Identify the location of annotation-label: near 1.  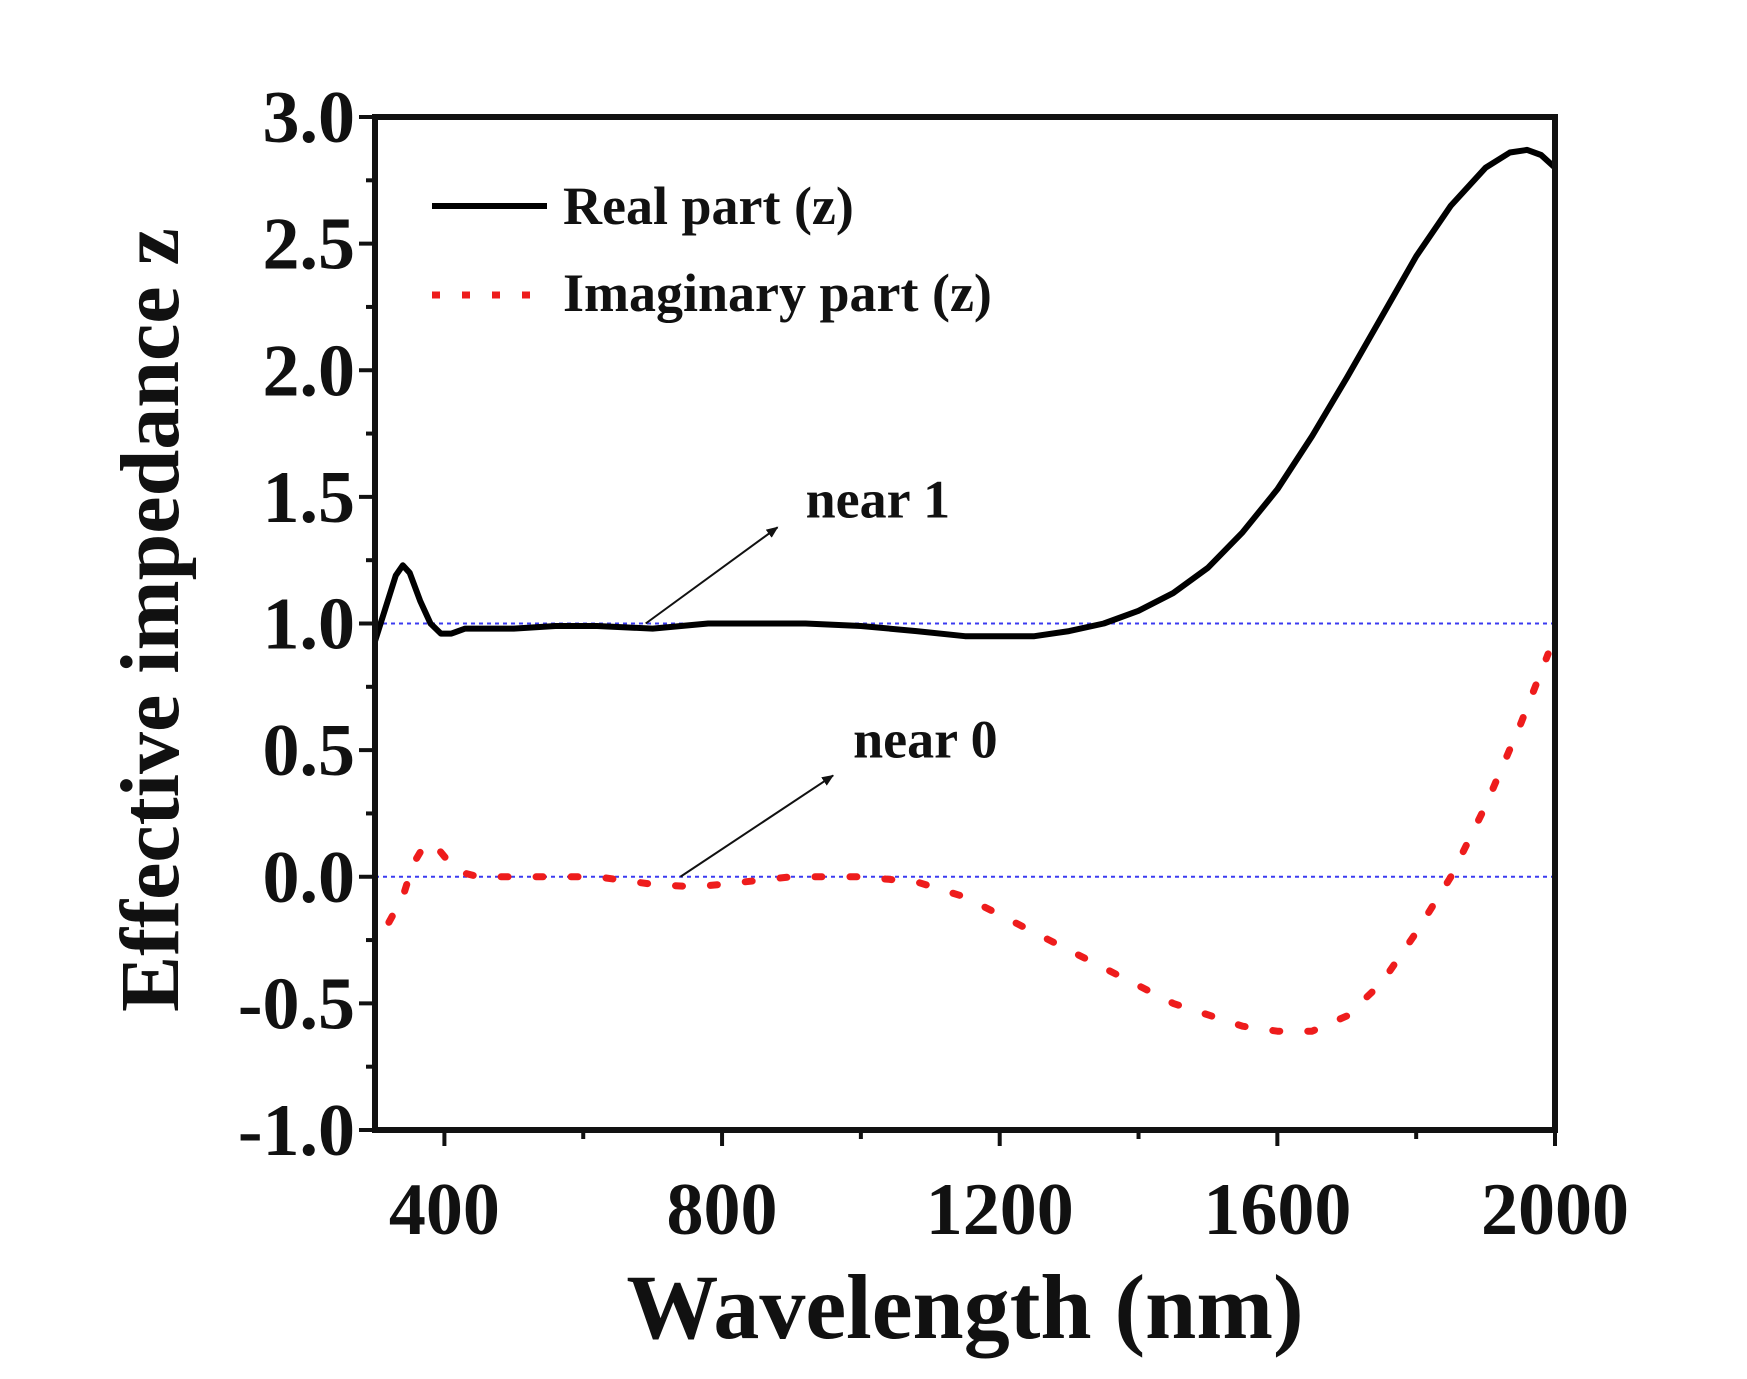
(878, 499).